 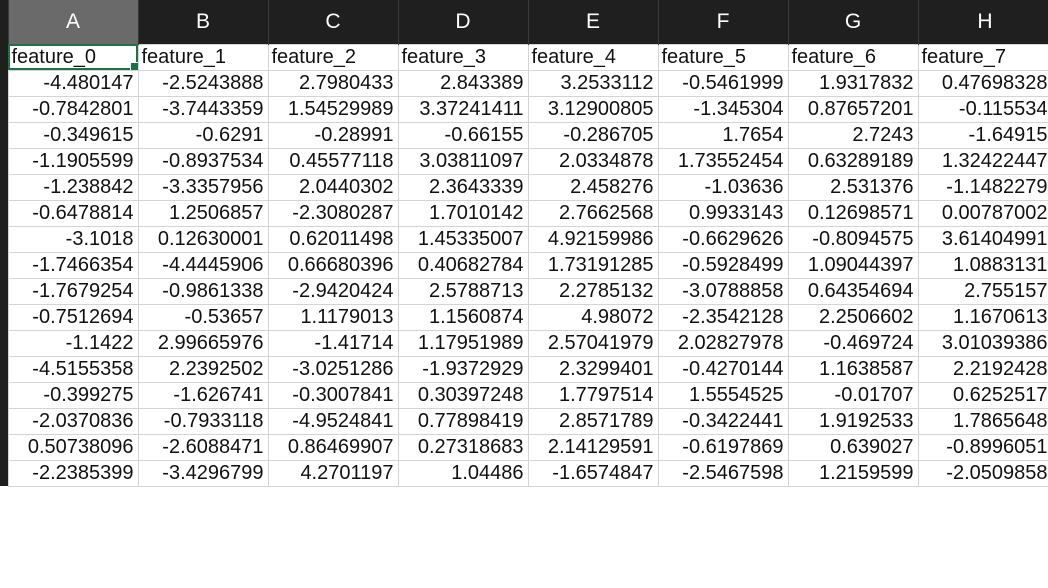 What do you see at coordinates (133, 65) in the screenshot?
I see `fill-handle` at bounding box center [133, 65].